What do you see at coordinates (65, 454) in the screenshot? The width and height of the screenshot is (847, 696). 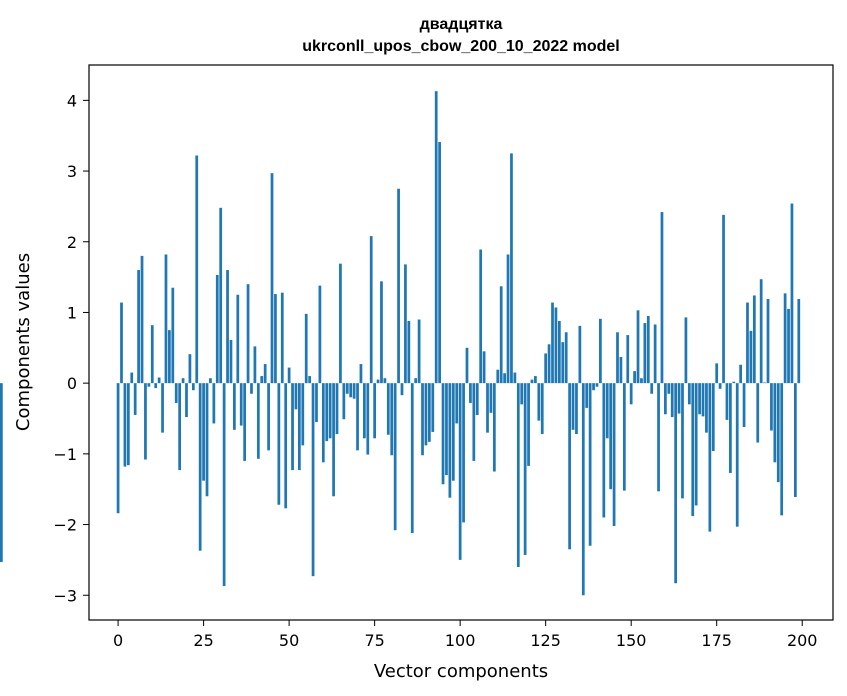 I see `y-tick-label: −1` at bounding box center [65, 454].